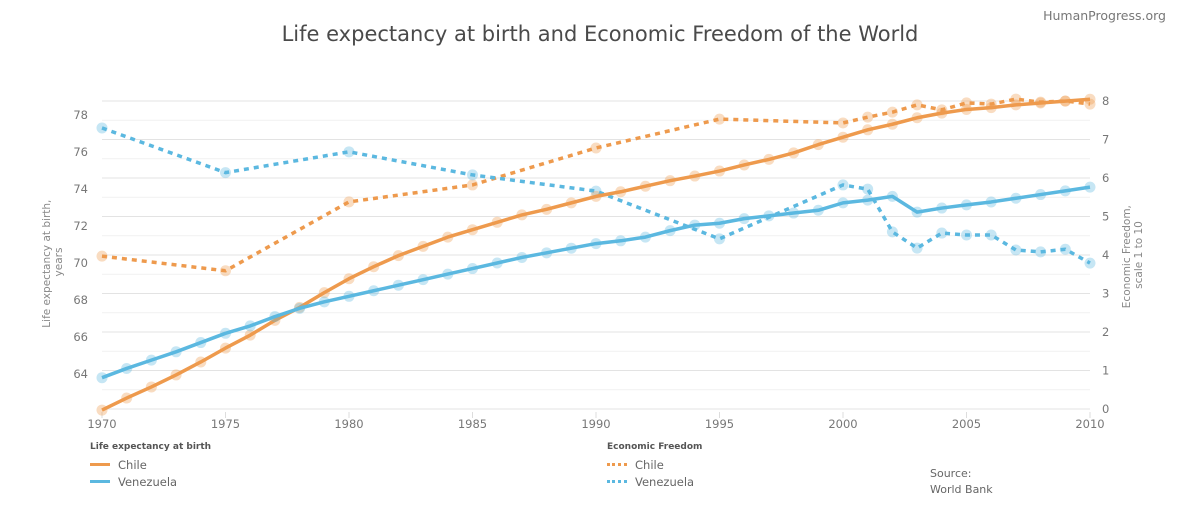  I want to click on brand-label: HumanProgress.org, so click(1104, 15).